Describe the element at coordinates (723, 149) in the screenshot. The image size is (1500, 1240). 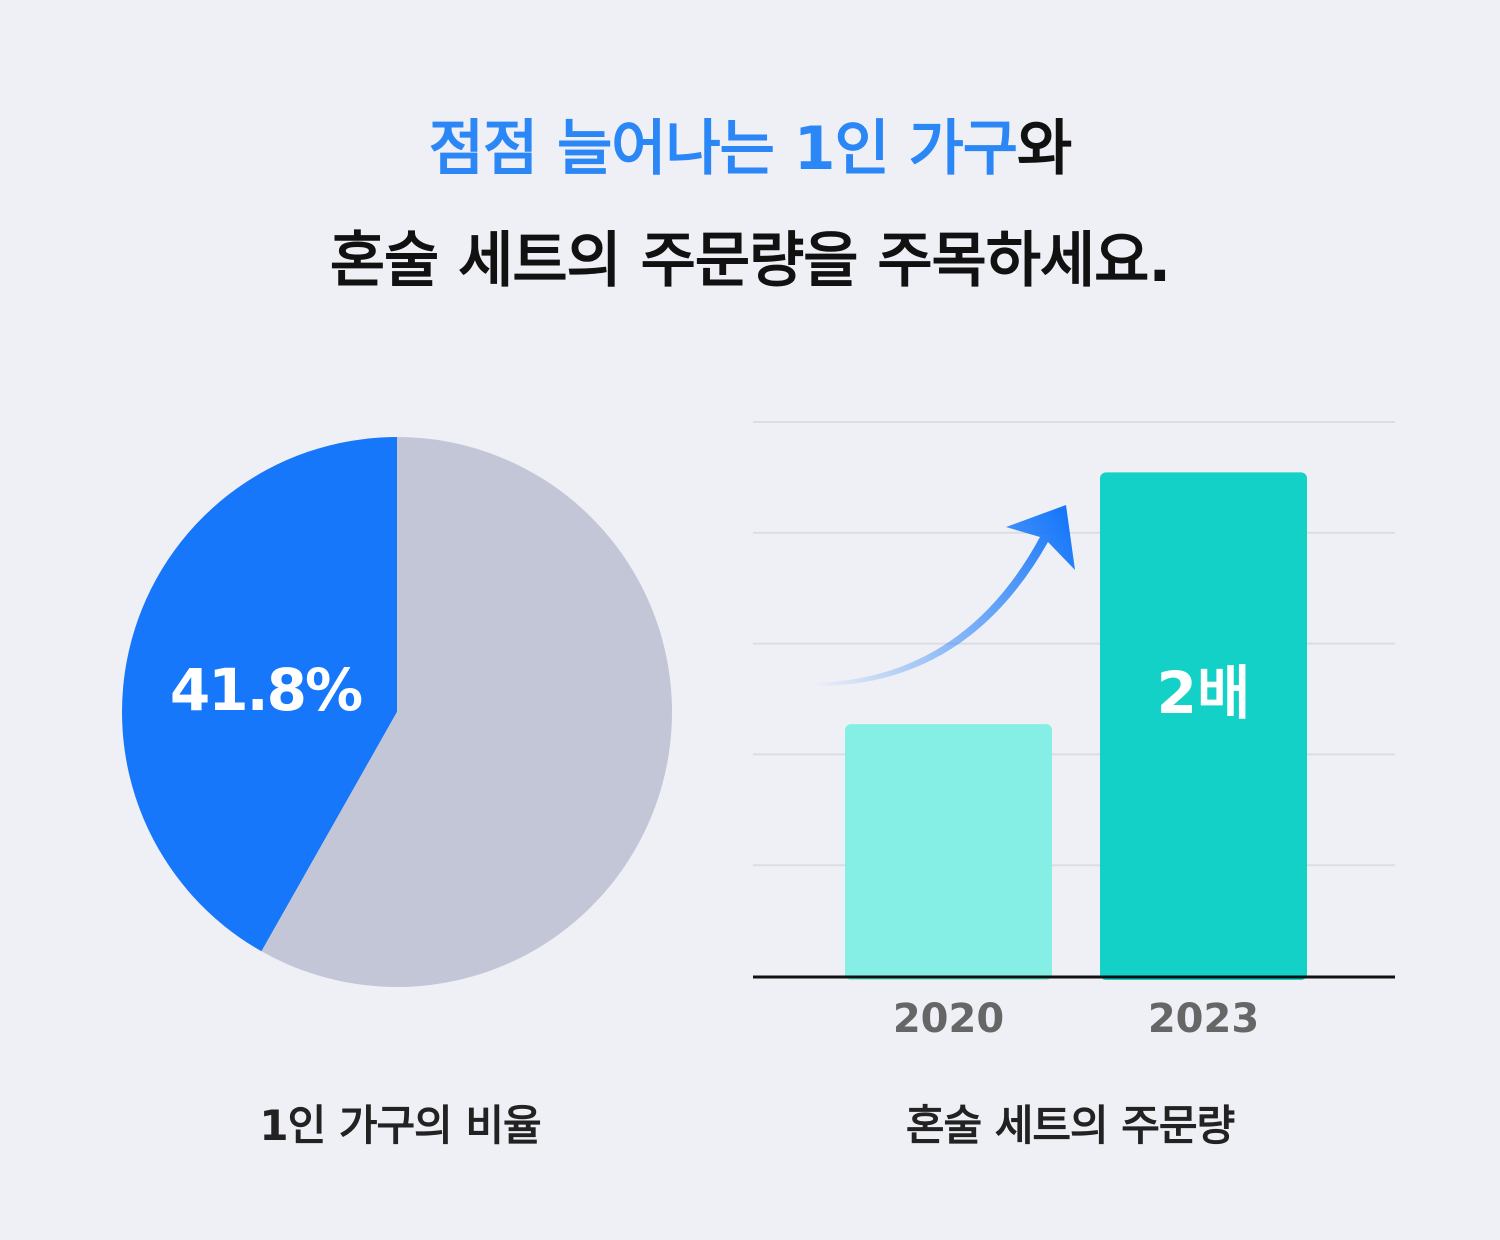
I see `headline-highlight: 점점 늘어나는 1인 가구` at that location.